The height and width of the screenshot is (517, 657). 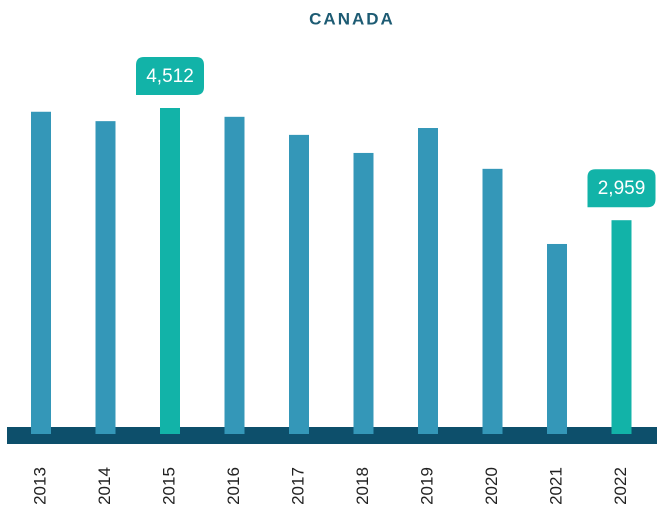 I want to click on value-label: 2,959, so click(x=622, y=188).